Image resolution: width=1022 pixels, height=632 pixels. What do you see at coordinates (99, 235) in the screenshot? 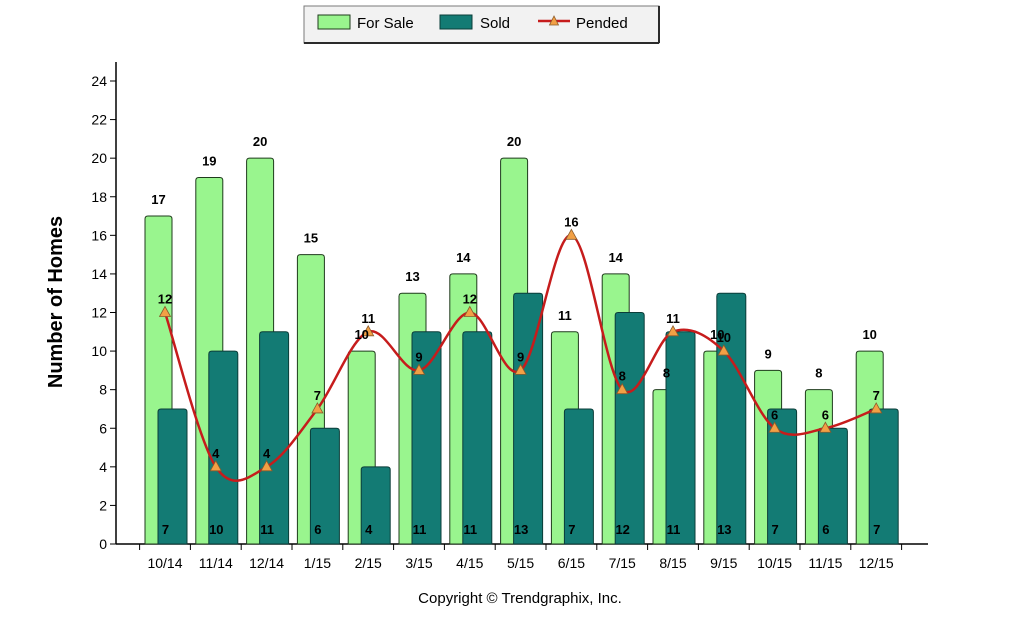
I see `y-tick-label: 16` at bounding box center [99, 235].